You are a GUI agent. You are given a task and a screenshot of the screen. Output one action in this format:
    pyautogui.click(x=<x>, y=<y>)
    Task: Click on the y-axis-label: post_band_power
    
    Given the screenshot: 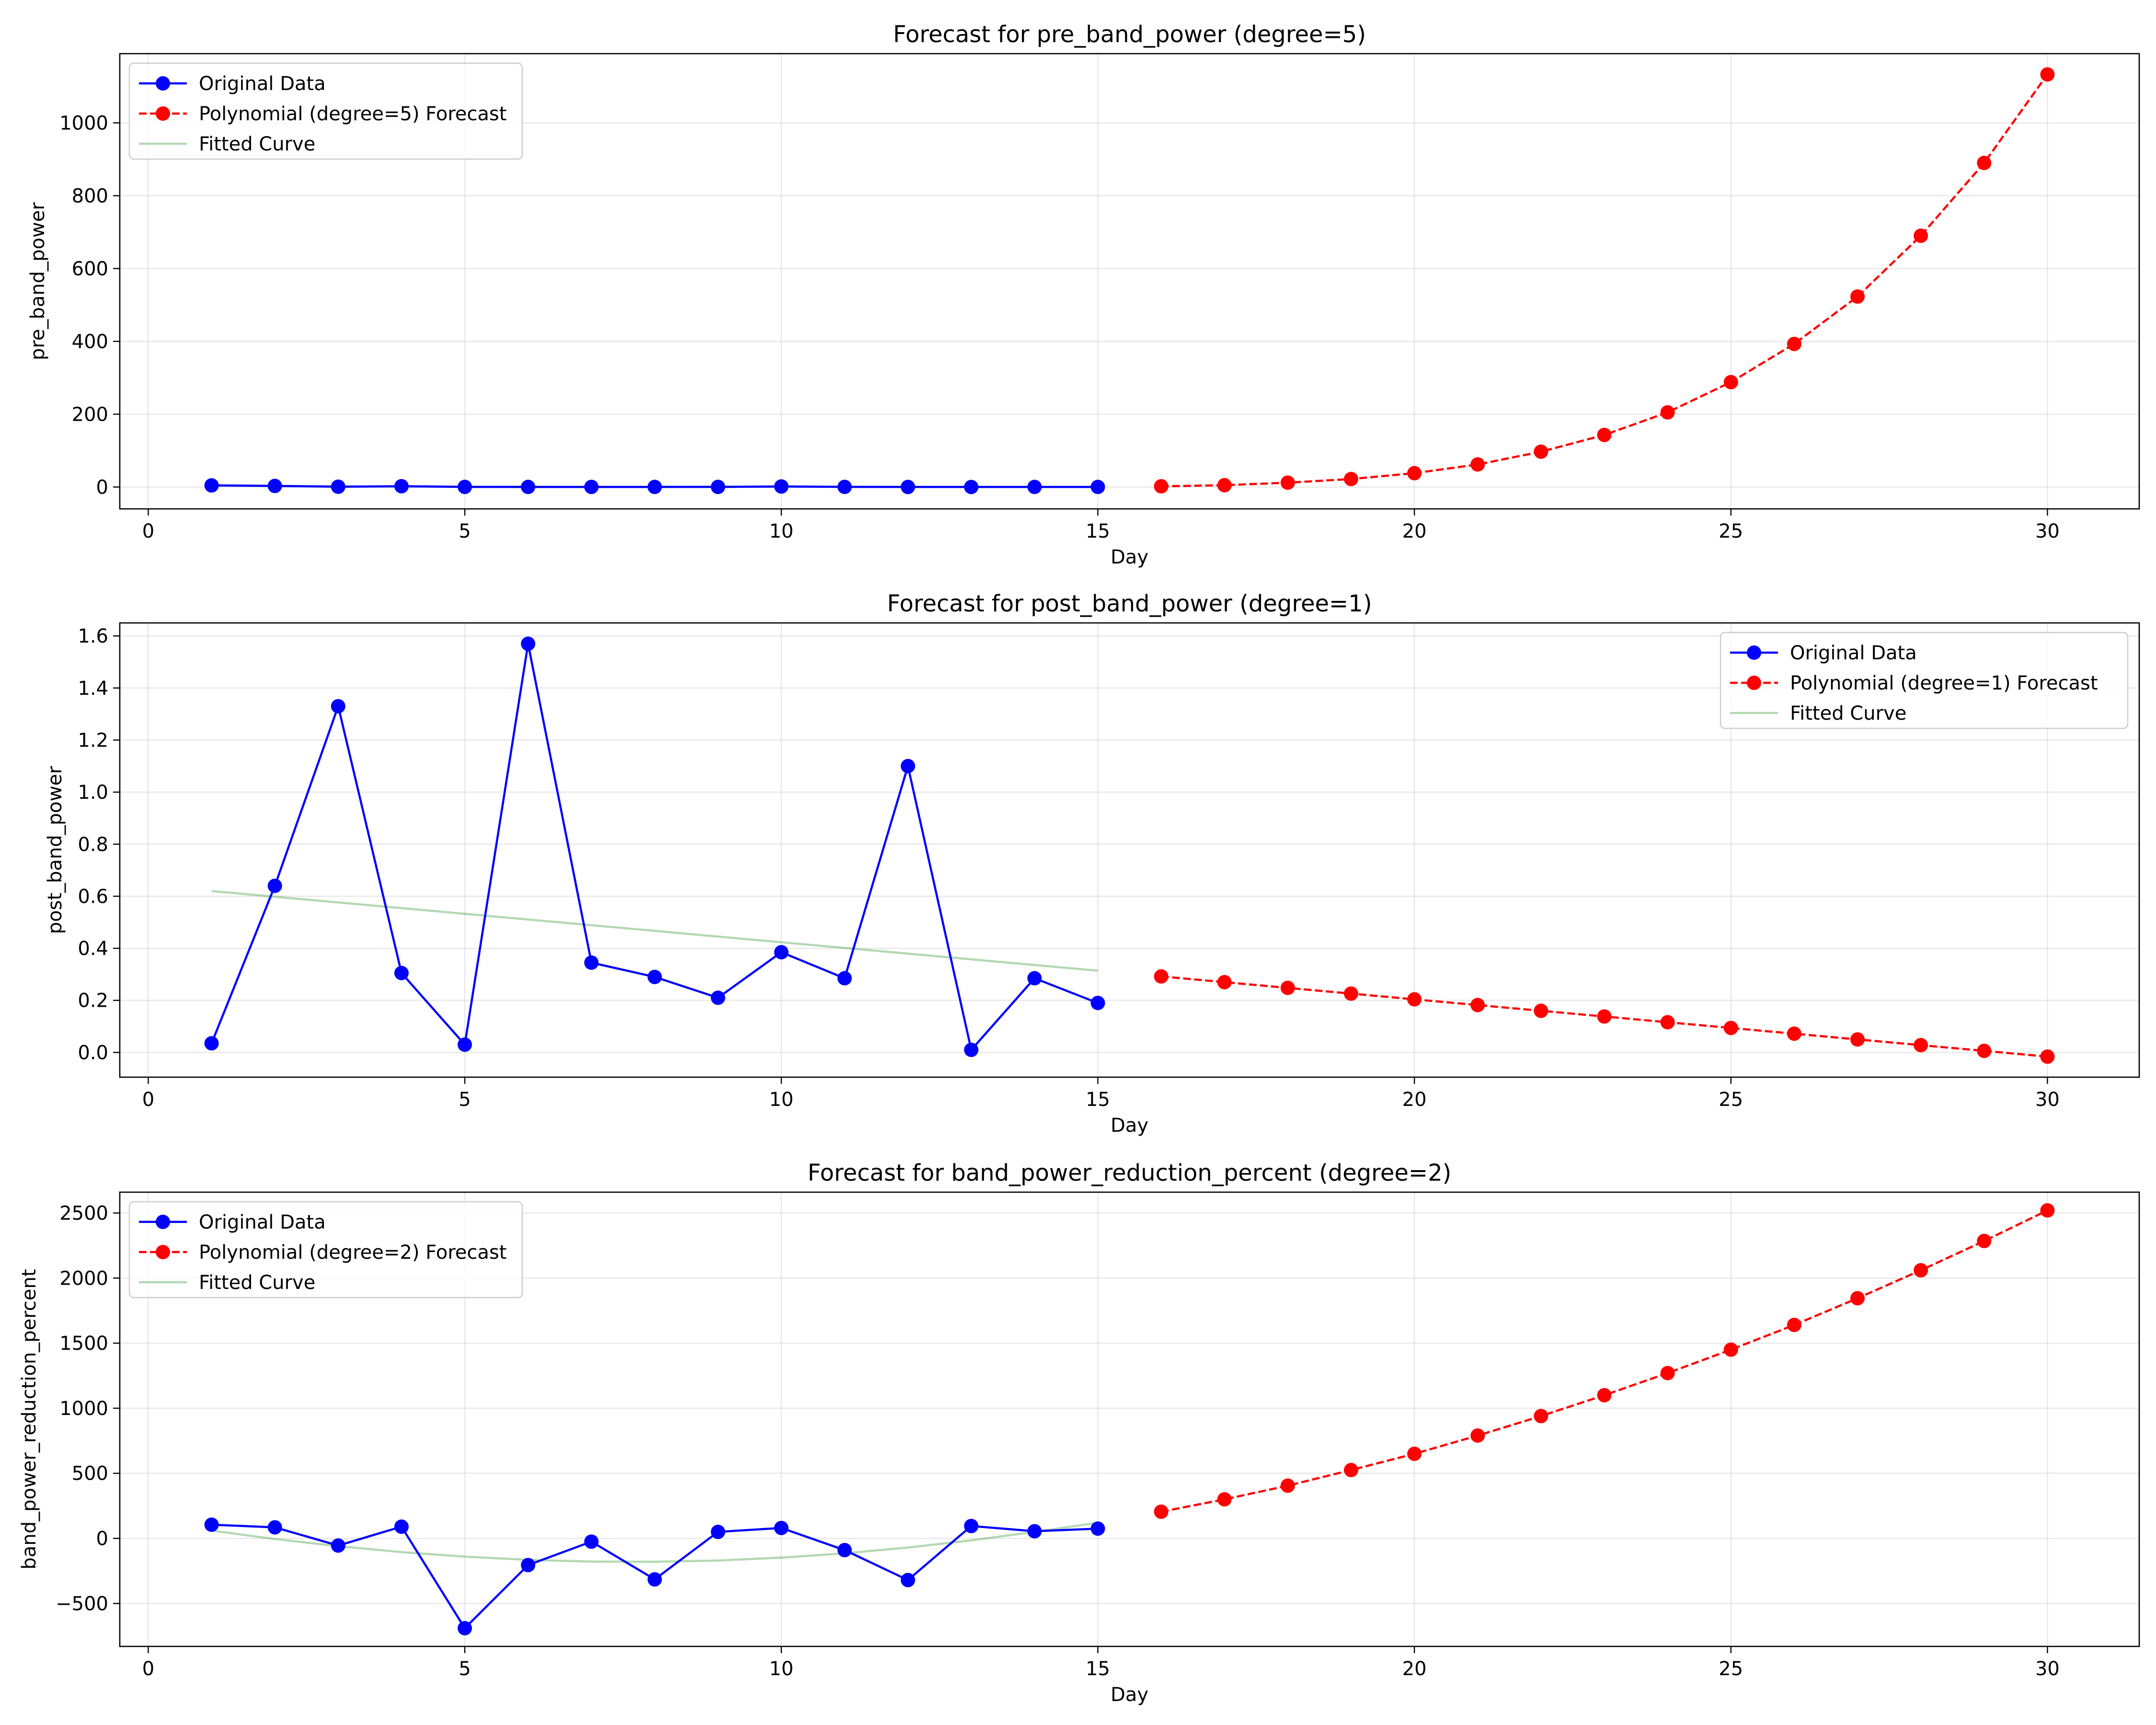 What is the action you would take?
    pyautogui.click(x=55, y=850)
    